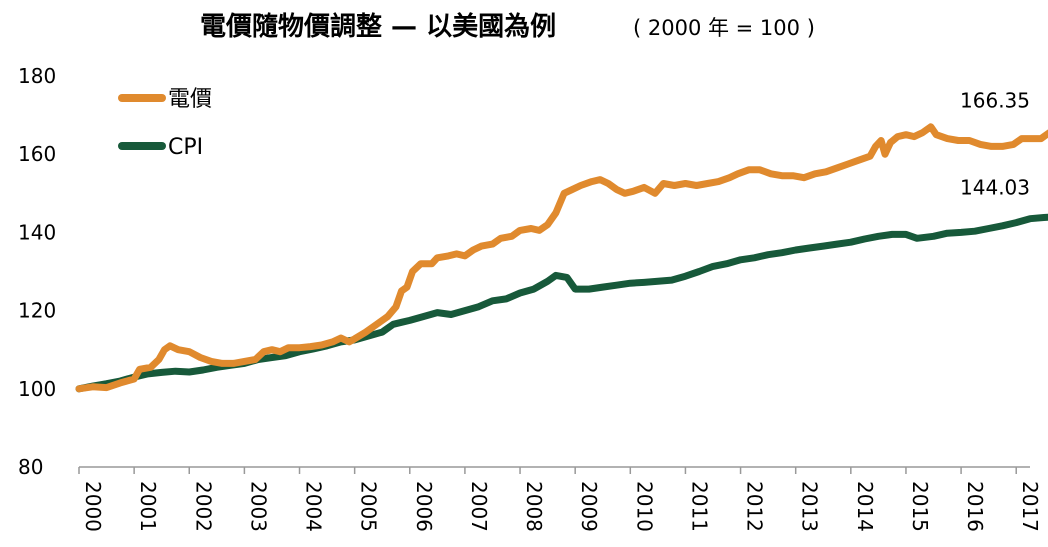  Describe the element at coordinates (724, 28) in the screenshot. I see `chart-subtitle: ( 2000 年 = 100 )` at that location.